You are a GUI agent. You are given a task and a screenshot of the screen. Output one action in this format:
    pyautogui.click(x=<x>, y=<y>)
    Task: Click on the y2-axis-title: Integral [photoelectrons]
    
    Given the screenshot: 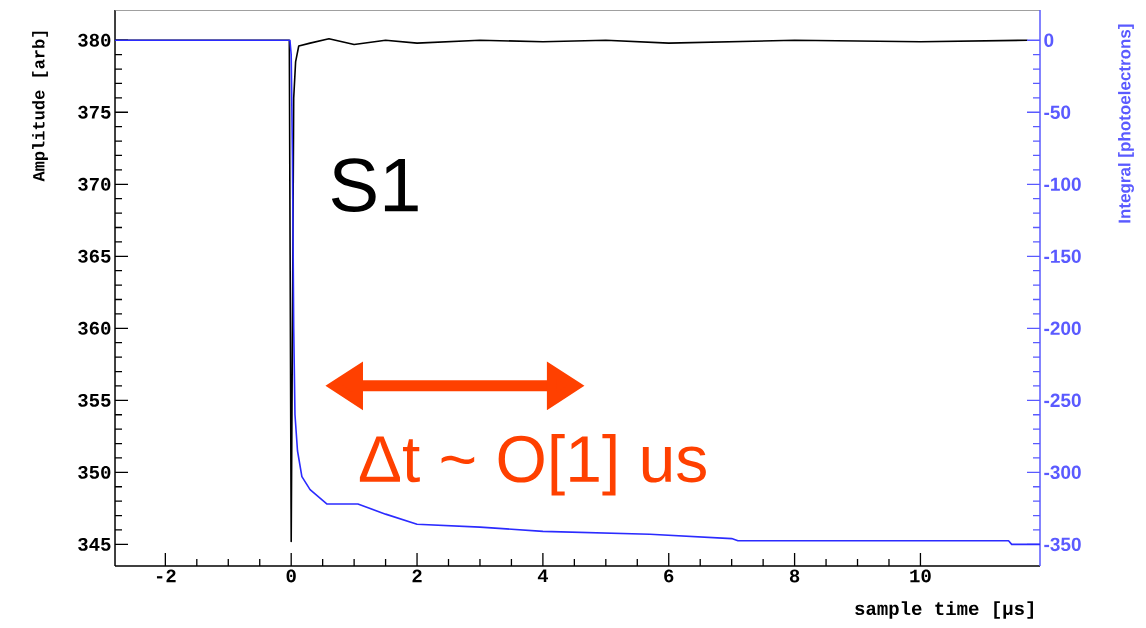 What is the action you would take?
    pyautogui.click(x=1126, y=123)
    